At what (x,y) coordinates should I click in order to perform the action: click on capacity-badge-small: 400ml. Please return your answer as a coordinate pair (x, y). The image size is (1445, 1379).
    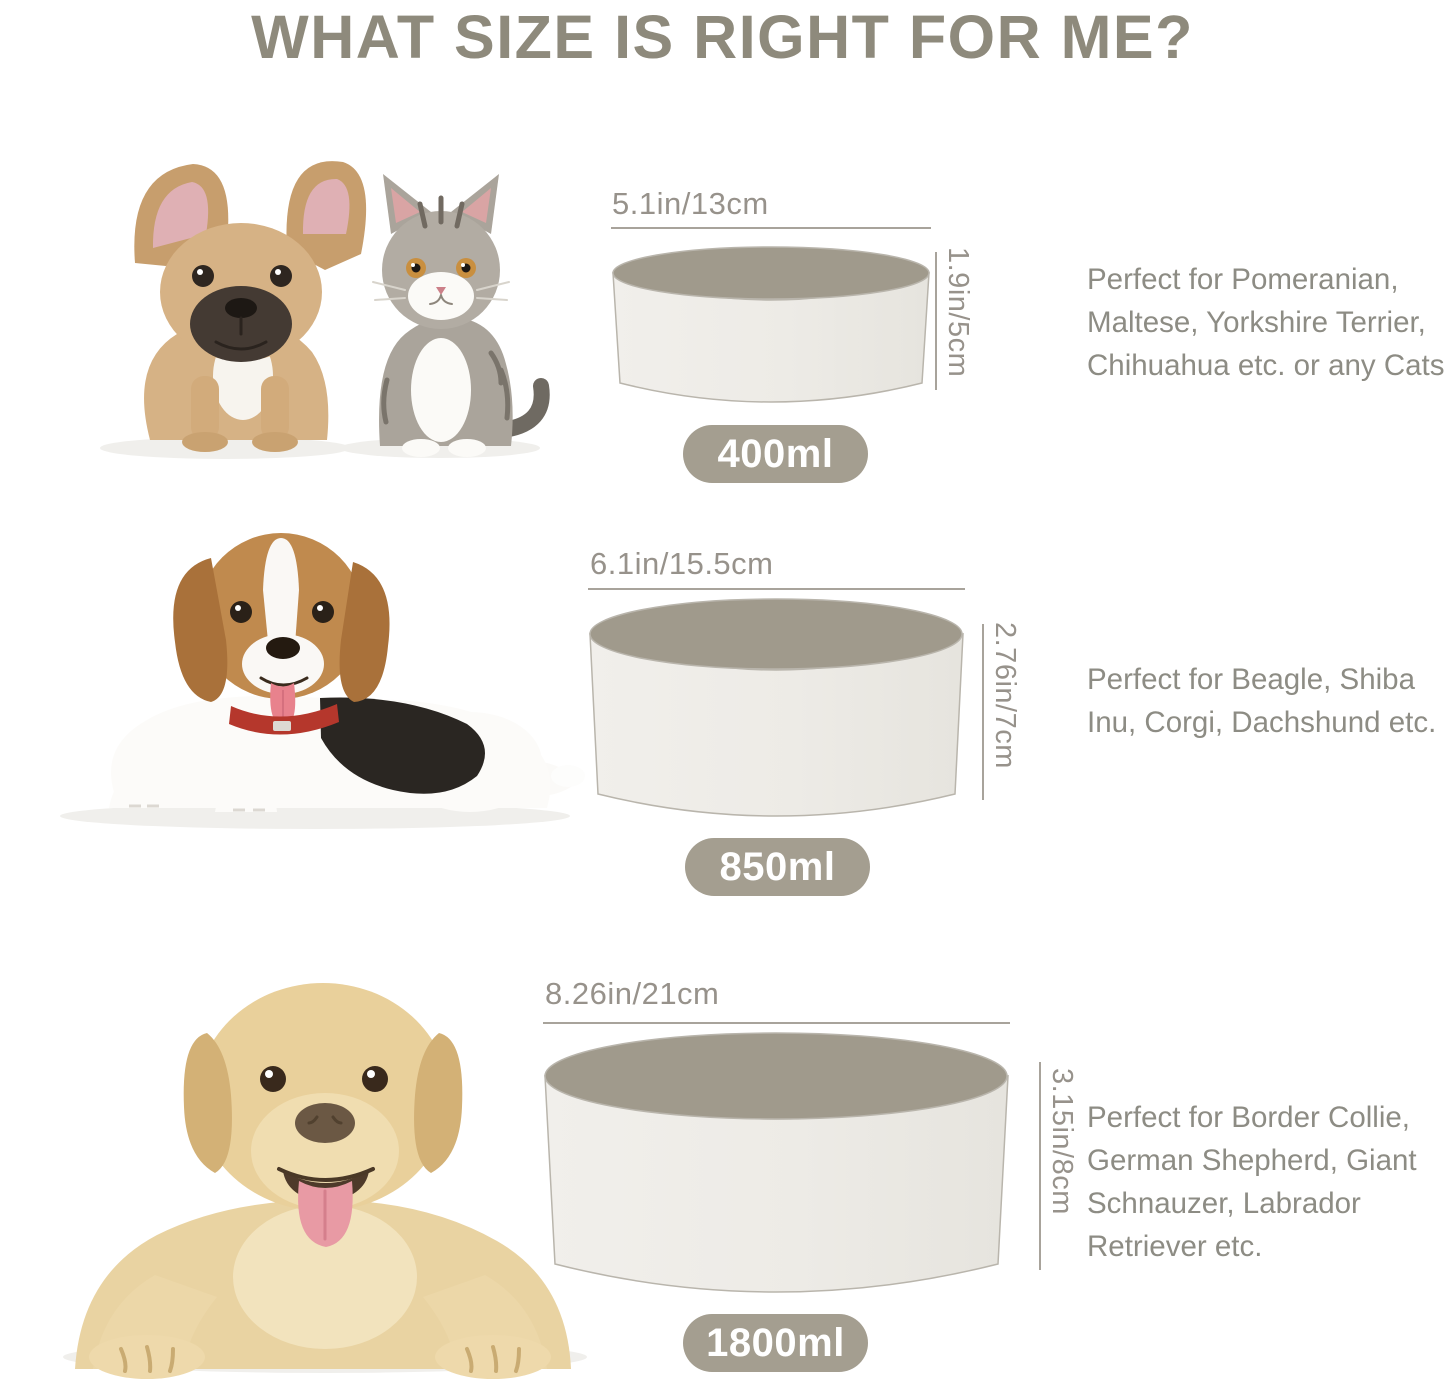
    Looking at the image, I should click on (775, 454).